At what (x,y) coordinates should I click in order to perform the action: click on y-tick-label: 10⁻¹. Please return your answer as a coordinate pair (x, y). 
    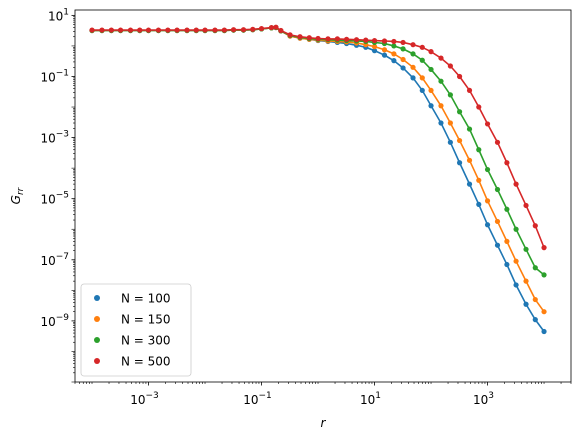
    Looking at the image, I should click on (54, 76).